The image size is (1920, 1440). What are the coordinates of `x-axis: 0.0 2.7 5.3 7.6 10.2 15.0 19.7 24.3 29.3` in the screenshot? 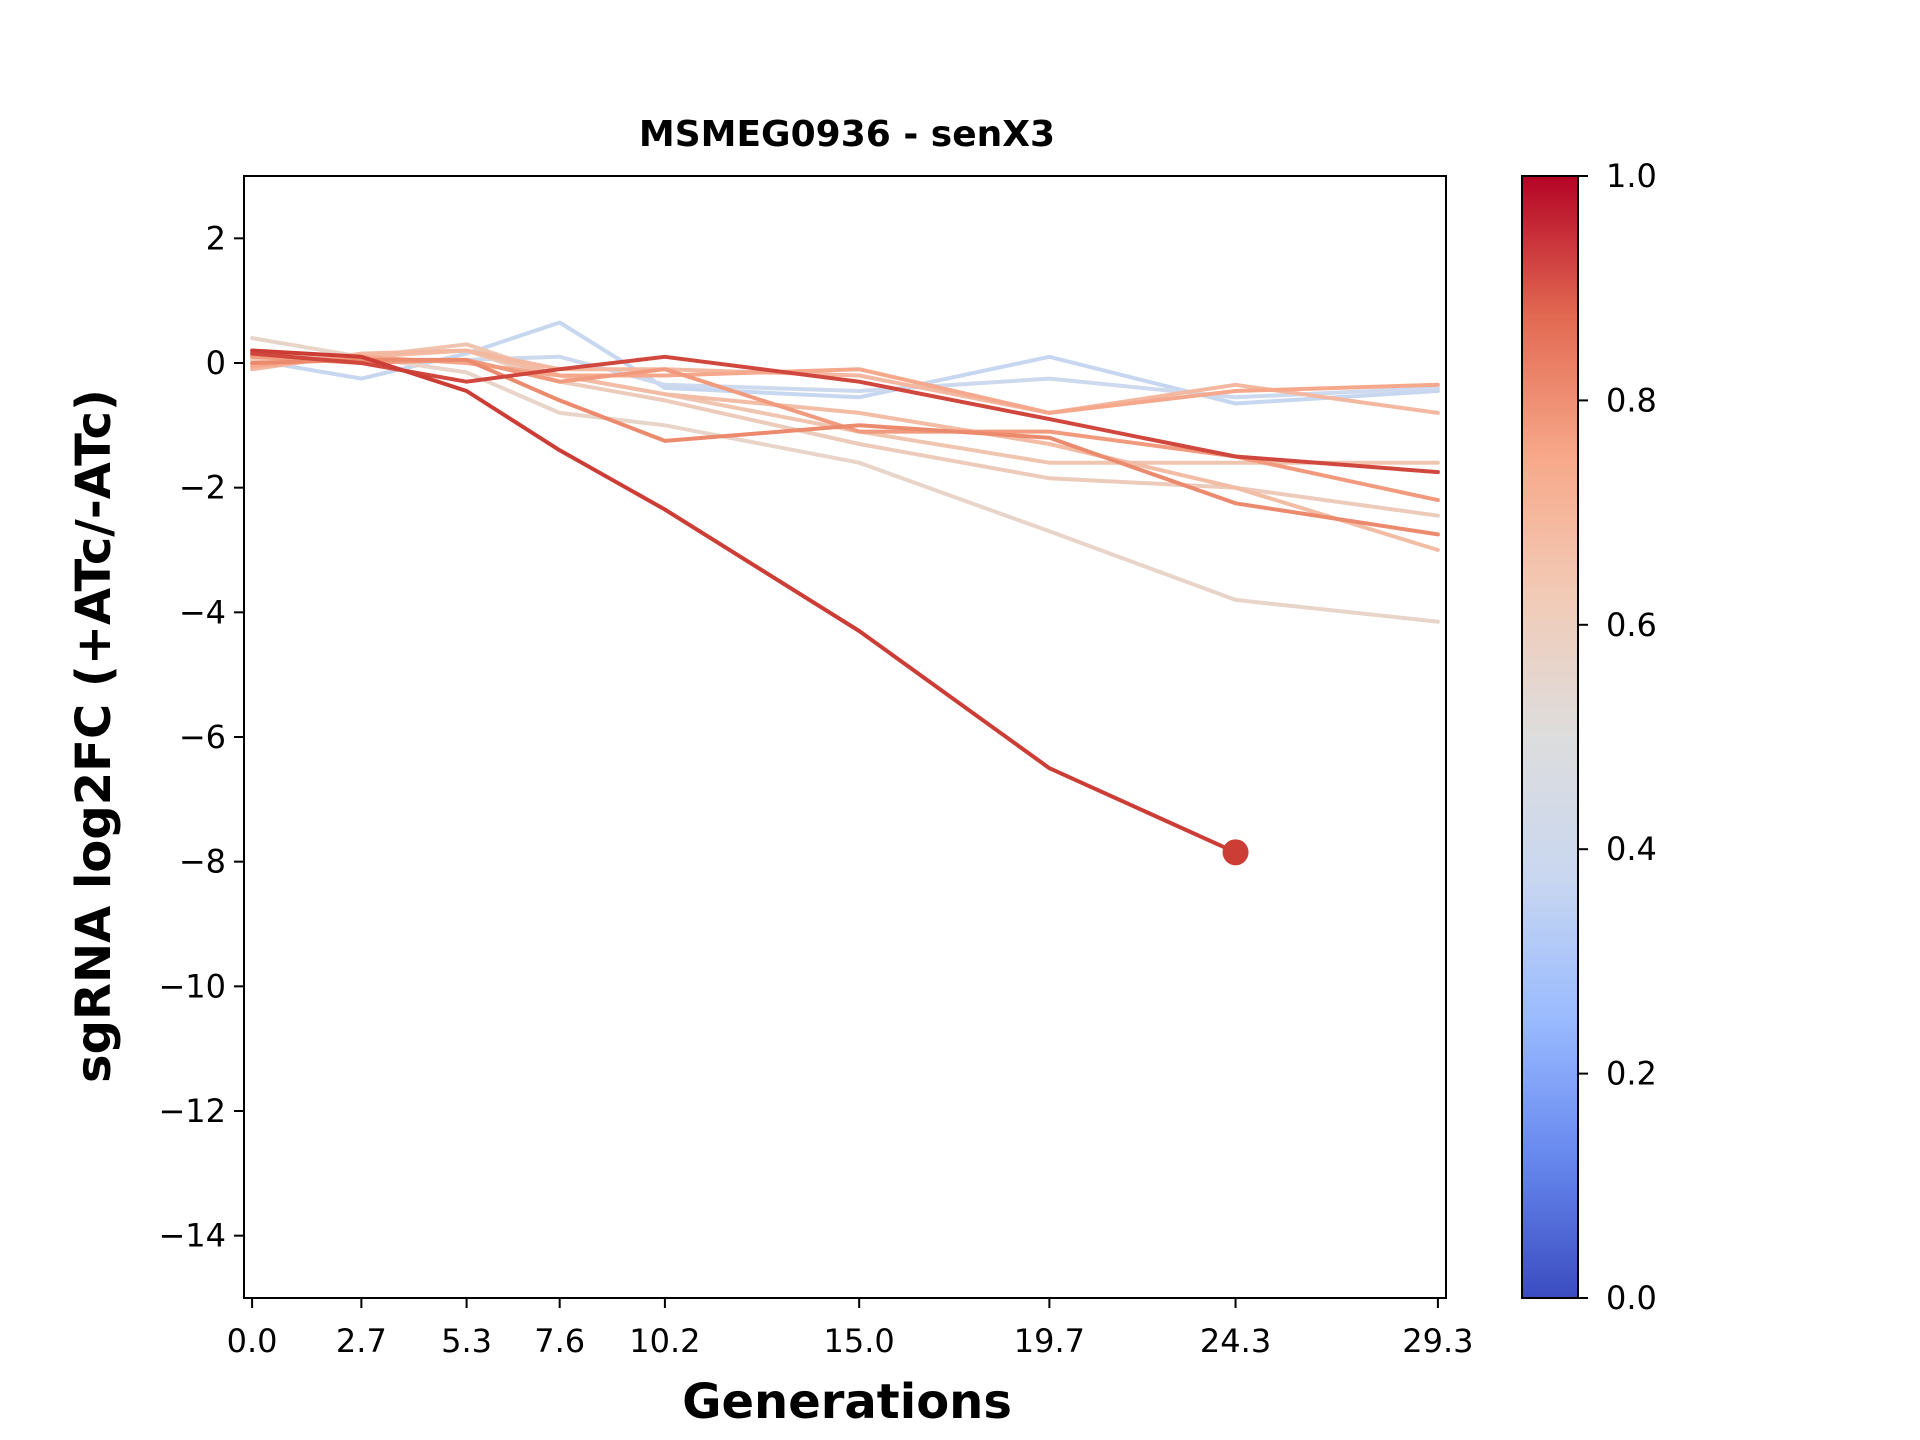 It's located at (850, 1329).